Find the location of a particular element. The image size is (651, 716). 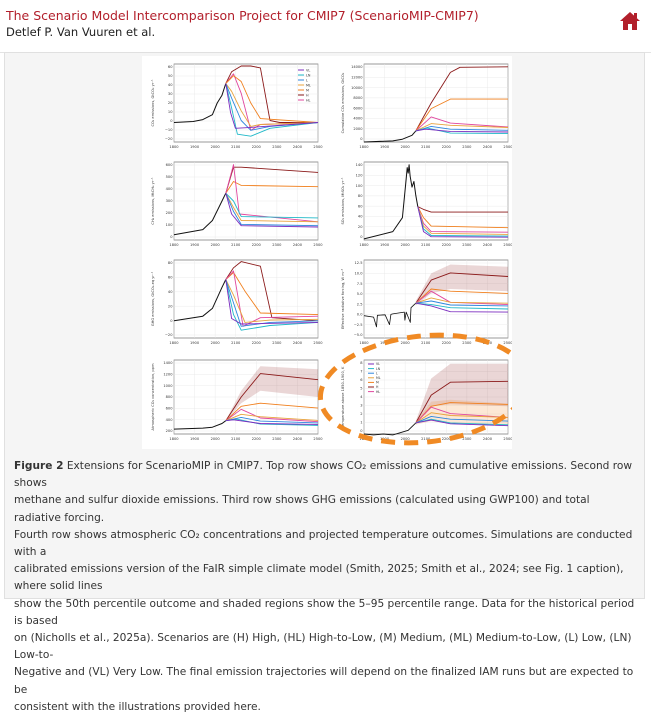

y-axis-label: CO₂ emissions, GtCO₂ yr⁻¹ is located at coordinates (153, 103).